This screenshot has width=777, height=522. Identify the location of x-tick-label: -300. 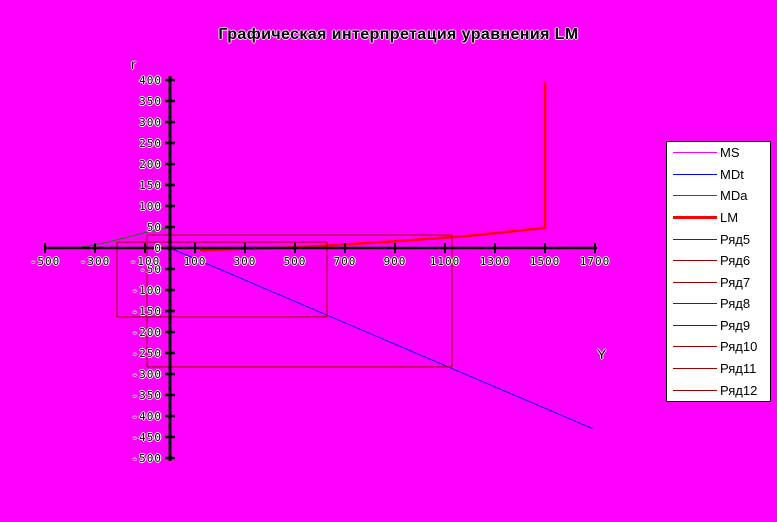
(95, 261).